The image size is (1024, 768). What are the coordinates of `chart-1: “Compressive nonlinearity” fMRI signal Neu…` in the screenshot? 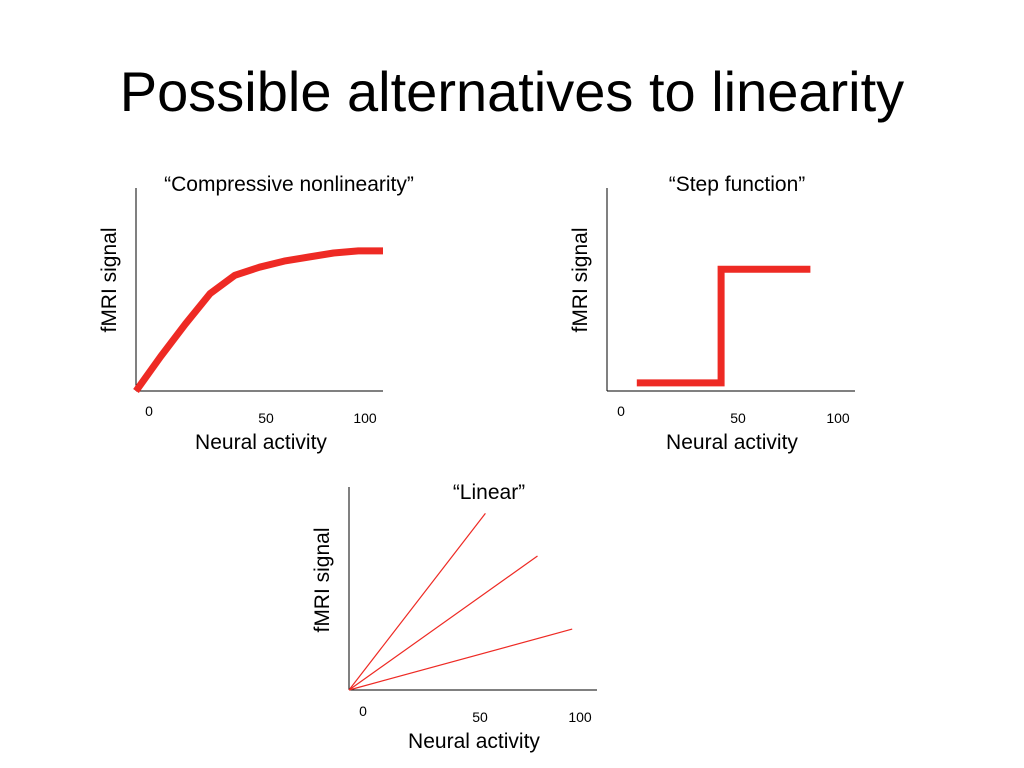 It's located at (256, 313).